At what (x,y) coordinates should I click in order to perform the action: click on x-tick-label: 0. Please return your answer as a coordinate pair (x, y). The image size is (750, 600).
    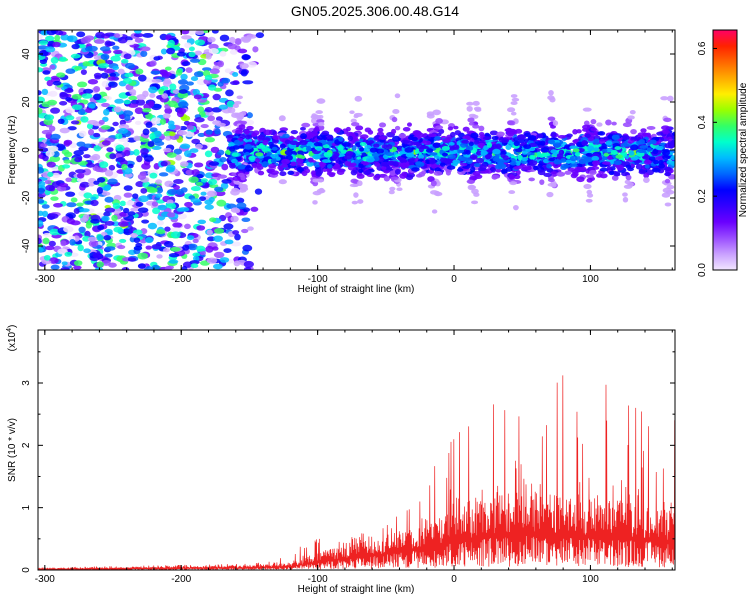
    Looking at the image, I should click on (454, 279).